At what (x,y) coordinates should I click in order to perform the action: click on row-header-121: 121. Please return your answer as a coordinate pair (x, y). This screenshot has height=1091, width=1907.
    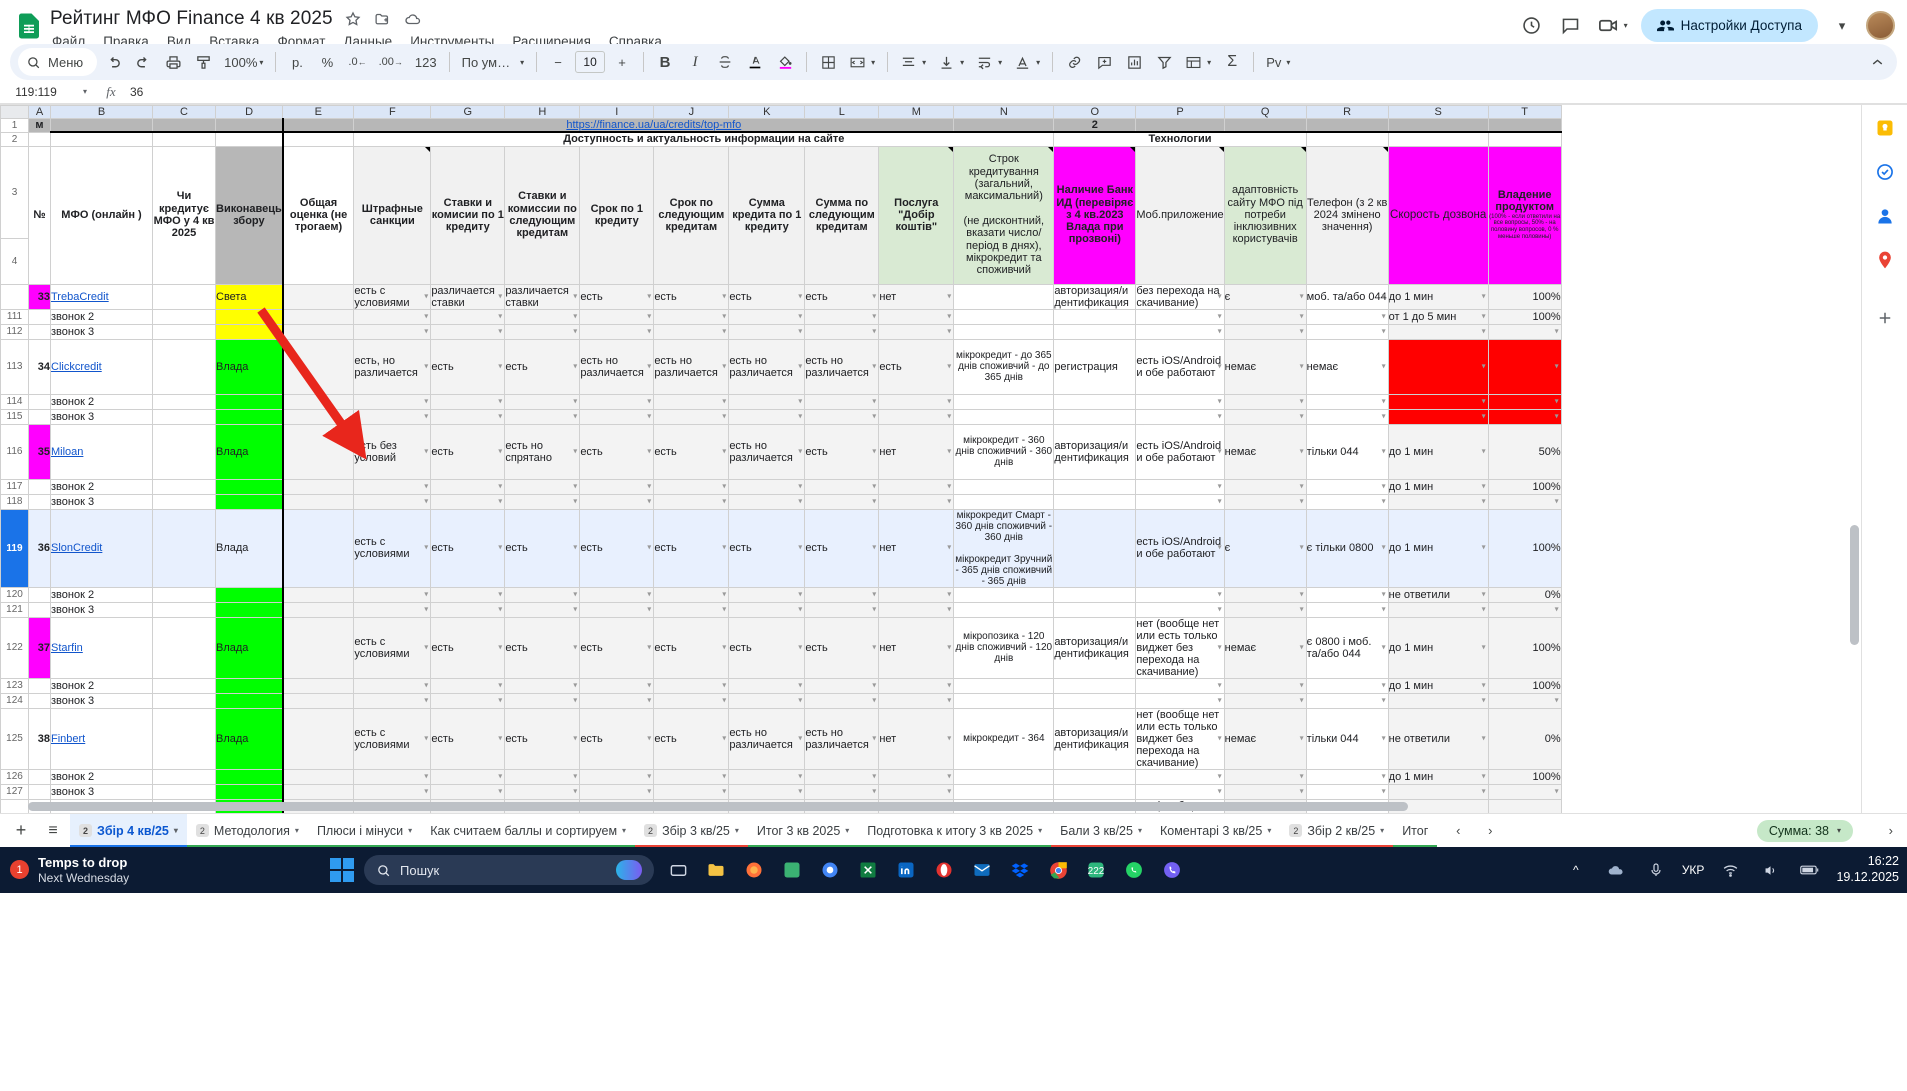
    Looking at the image, I should click on (14, 609).